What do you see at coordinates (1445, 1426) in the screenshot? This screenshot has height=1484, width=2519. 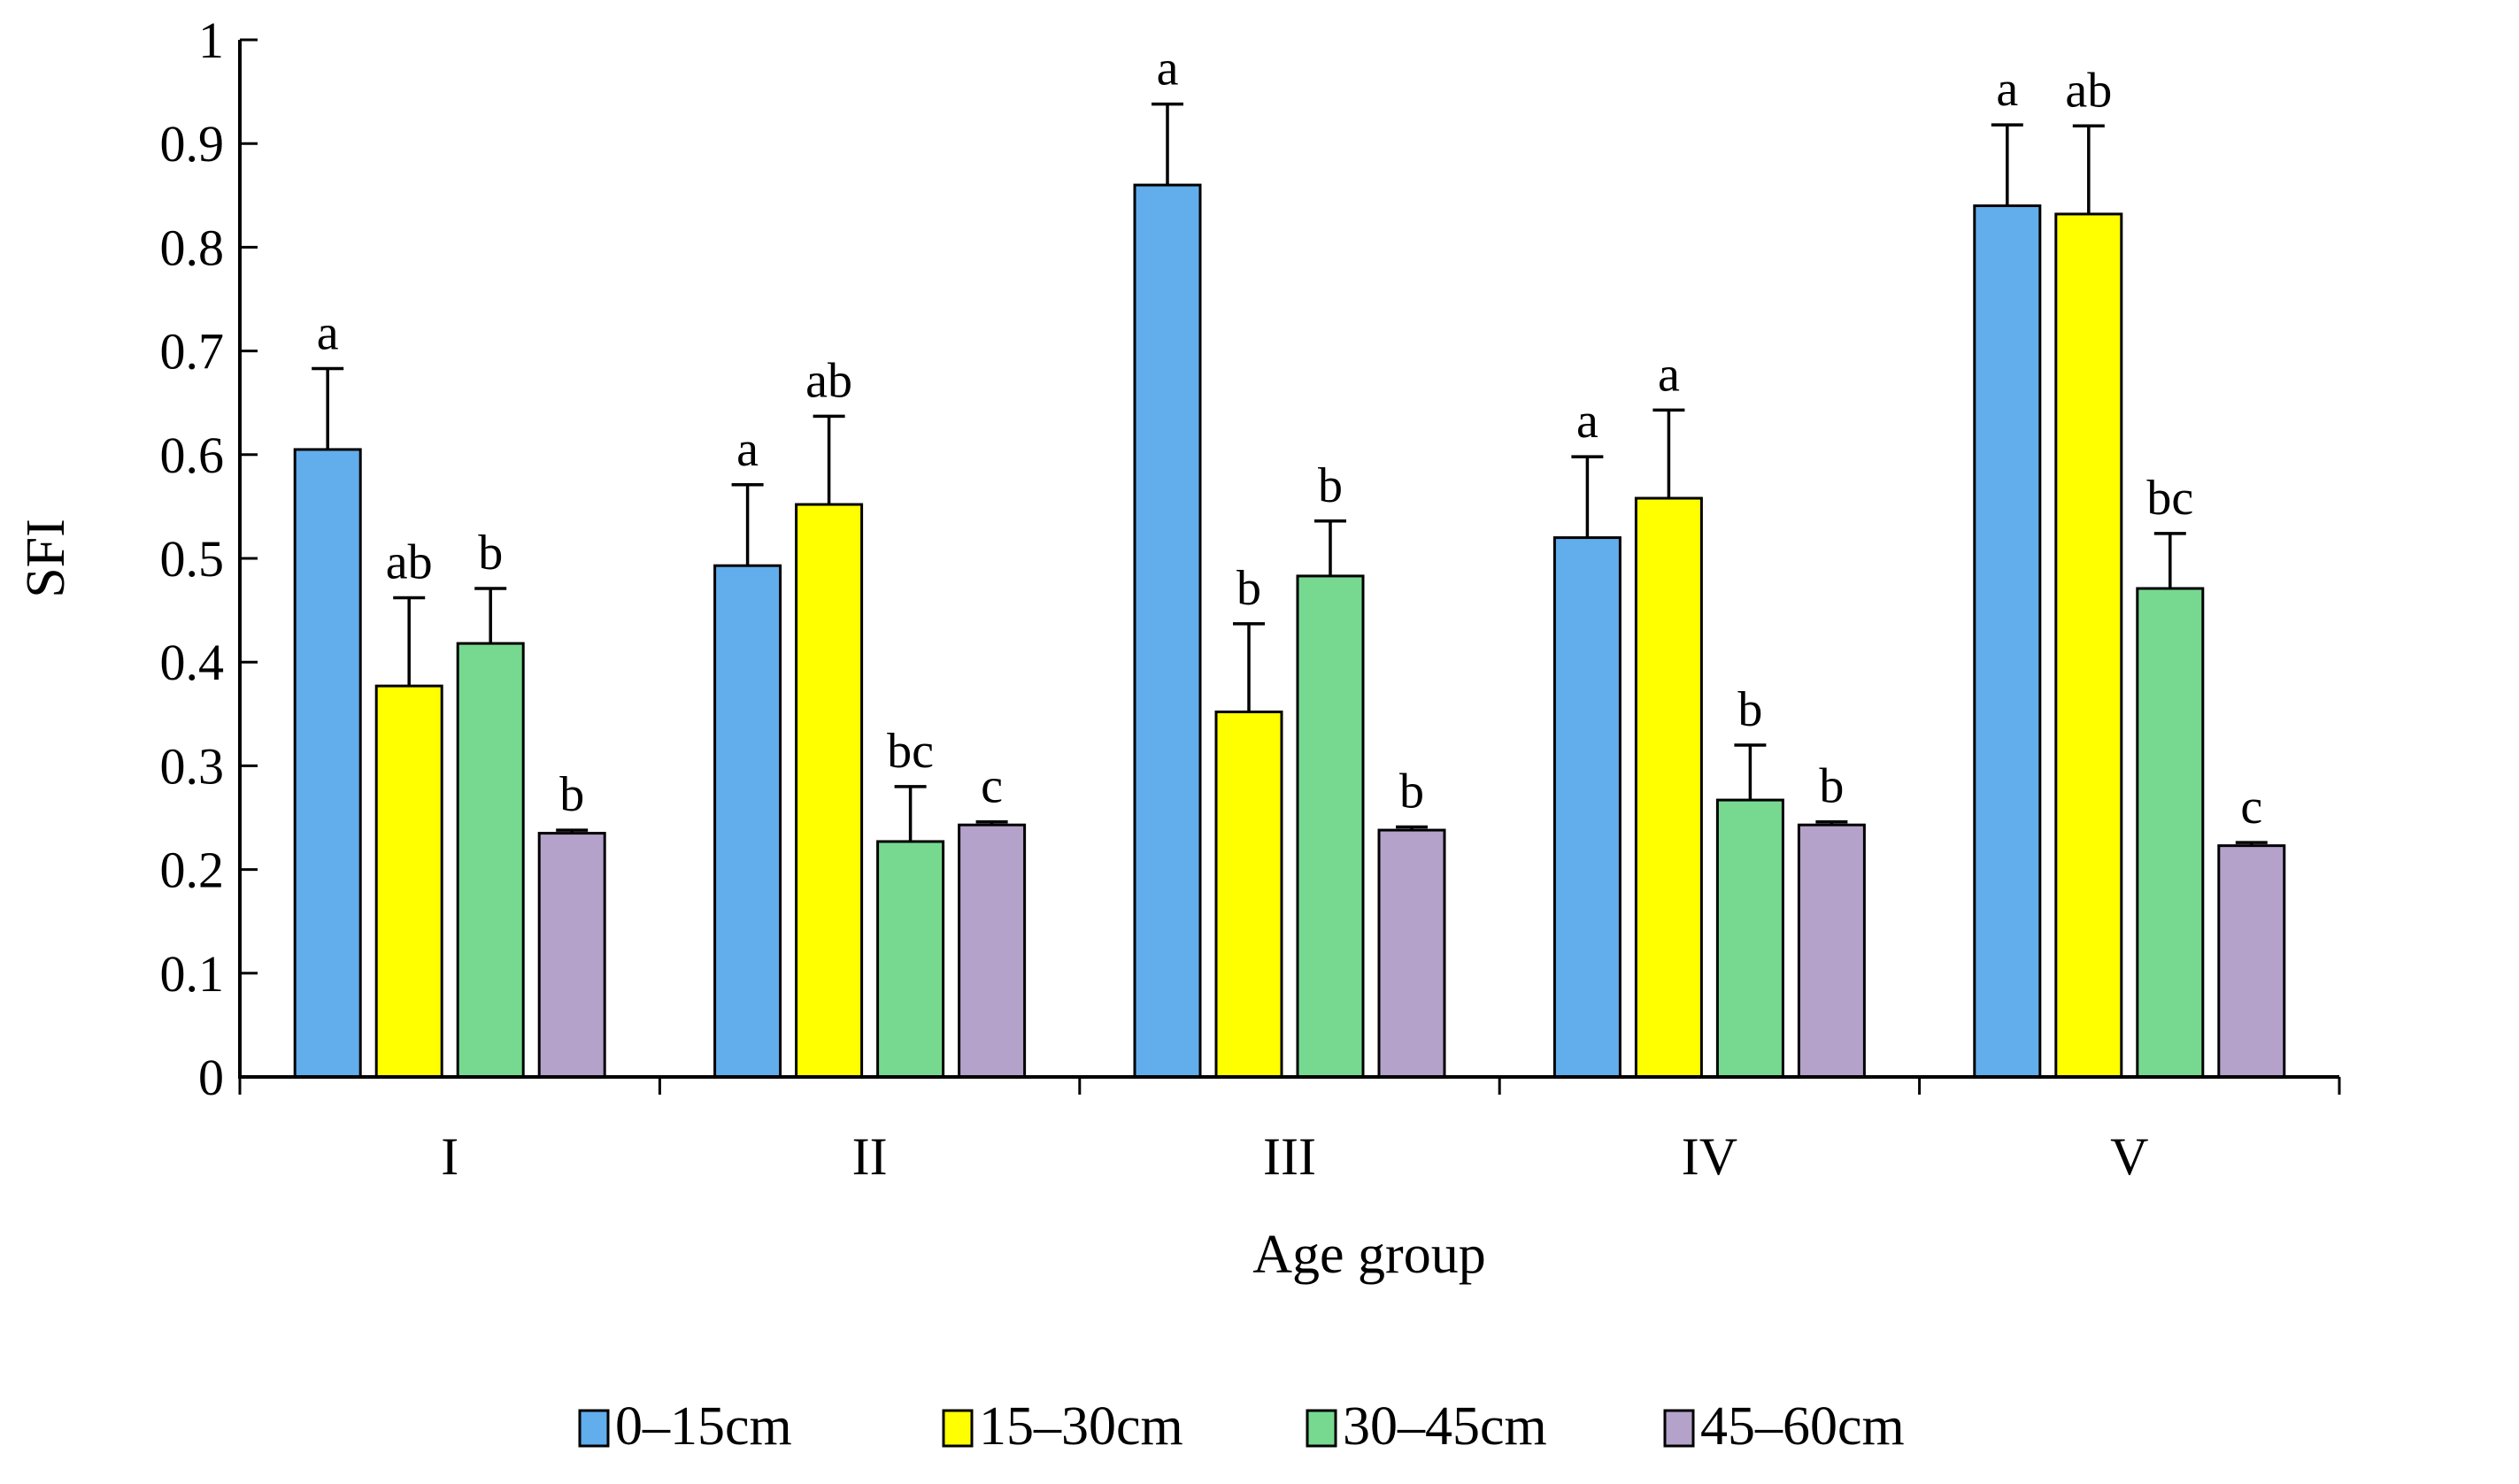 I see `legend-label: 30–45cm` at bounding box center [1445, 1426].